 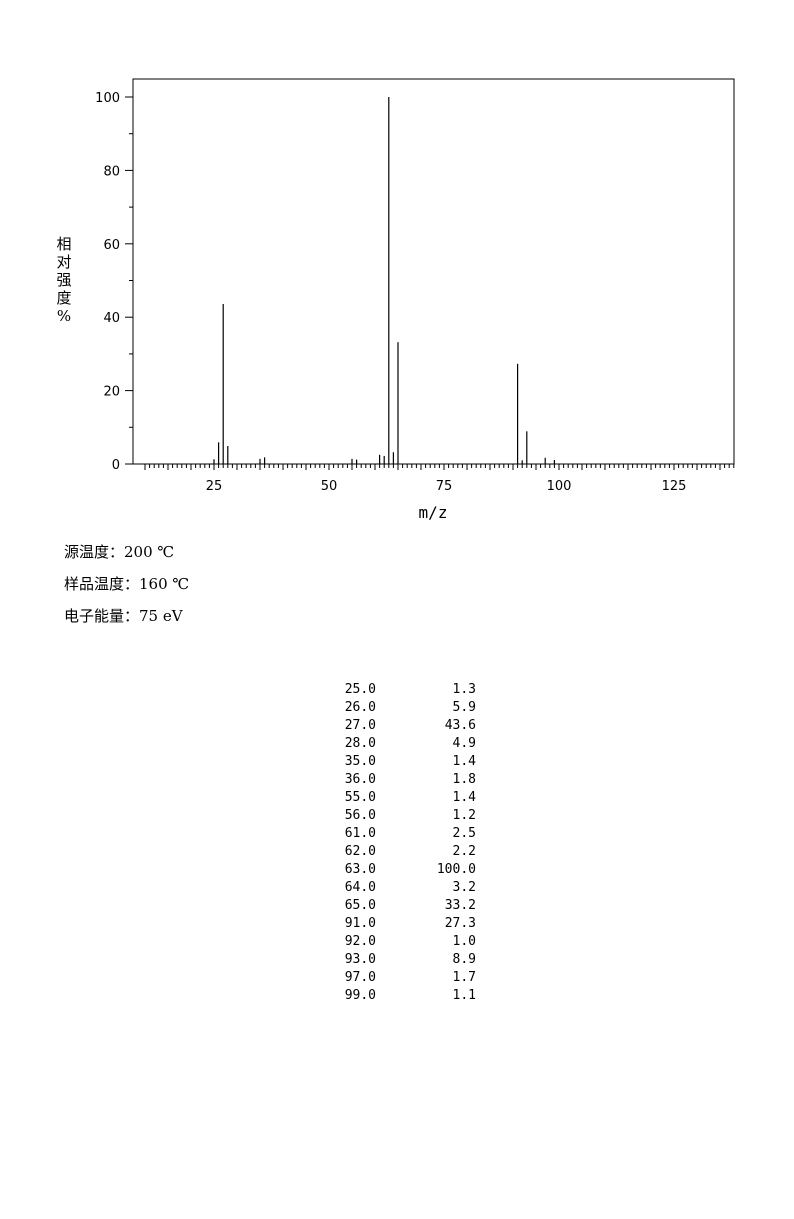 I want to click on table-row: 91.0 27.3, so click(x=403, y=924).